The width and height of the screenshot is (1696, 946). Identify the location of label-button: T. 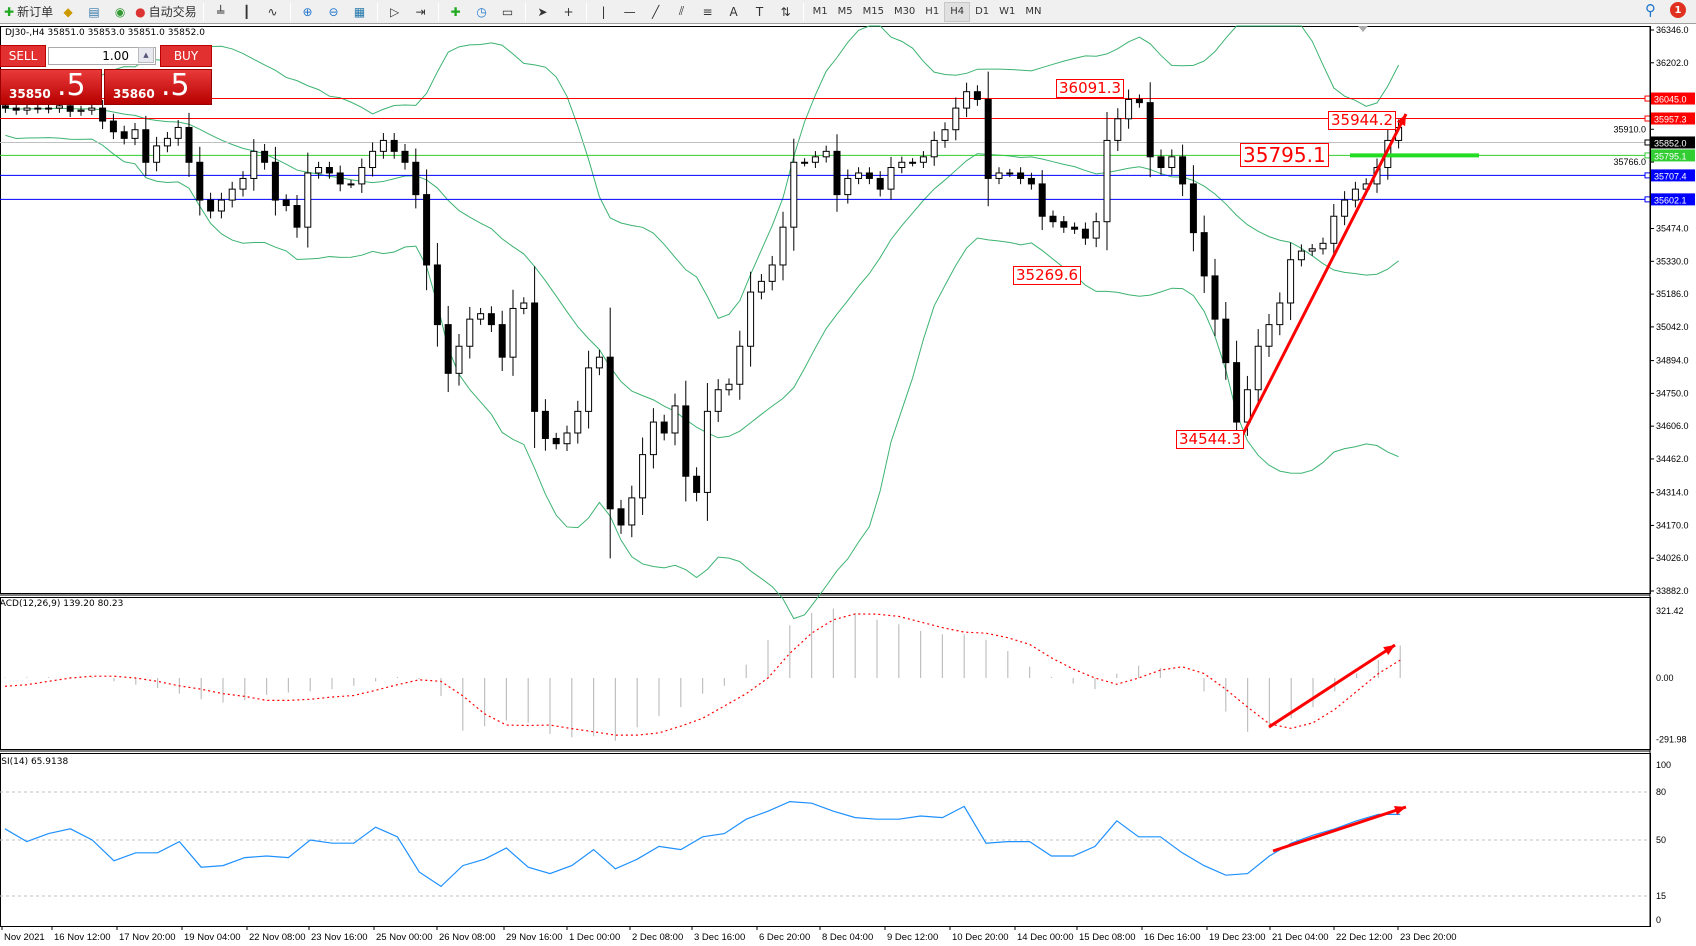
(760, 12).